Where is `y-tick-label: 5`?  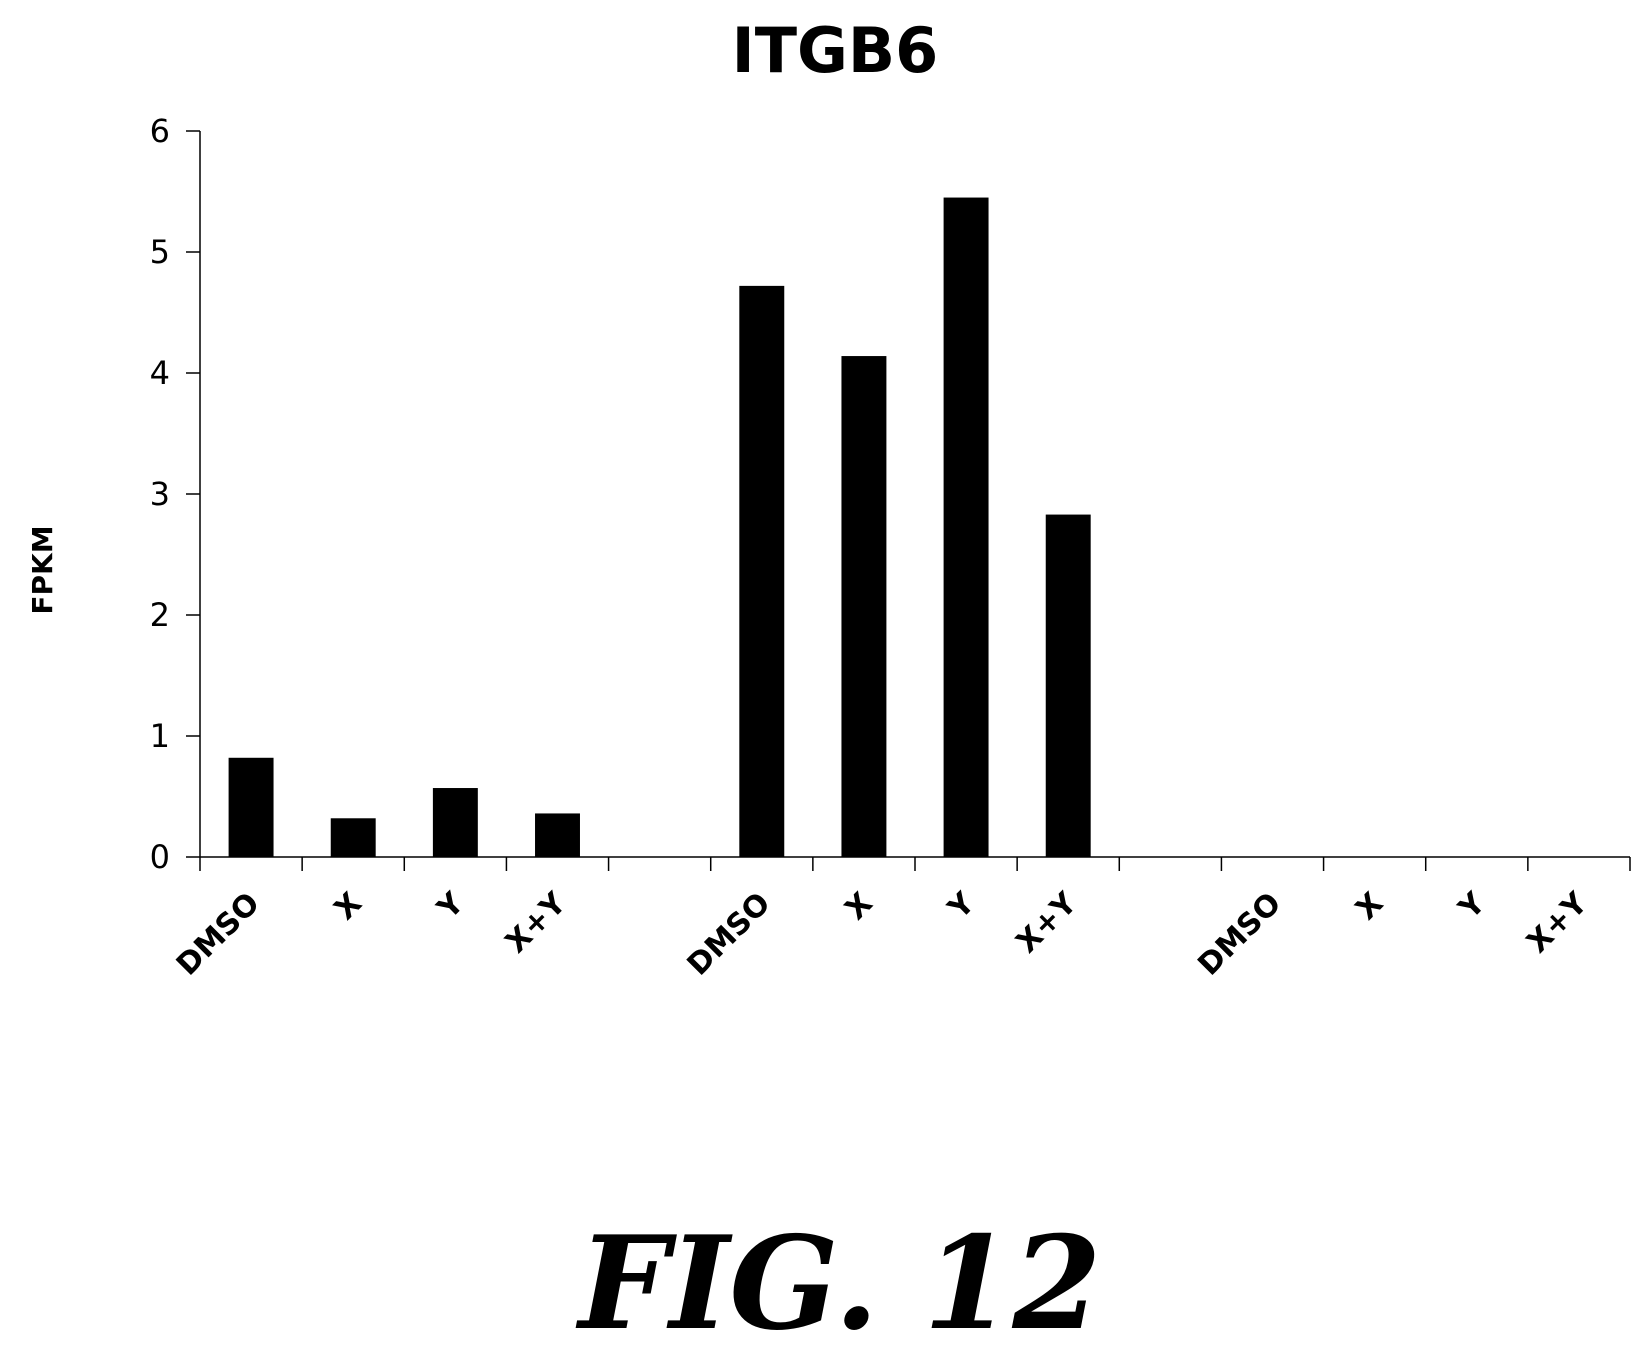 y-tick-label: 5 is located at coordinates (160, 252).